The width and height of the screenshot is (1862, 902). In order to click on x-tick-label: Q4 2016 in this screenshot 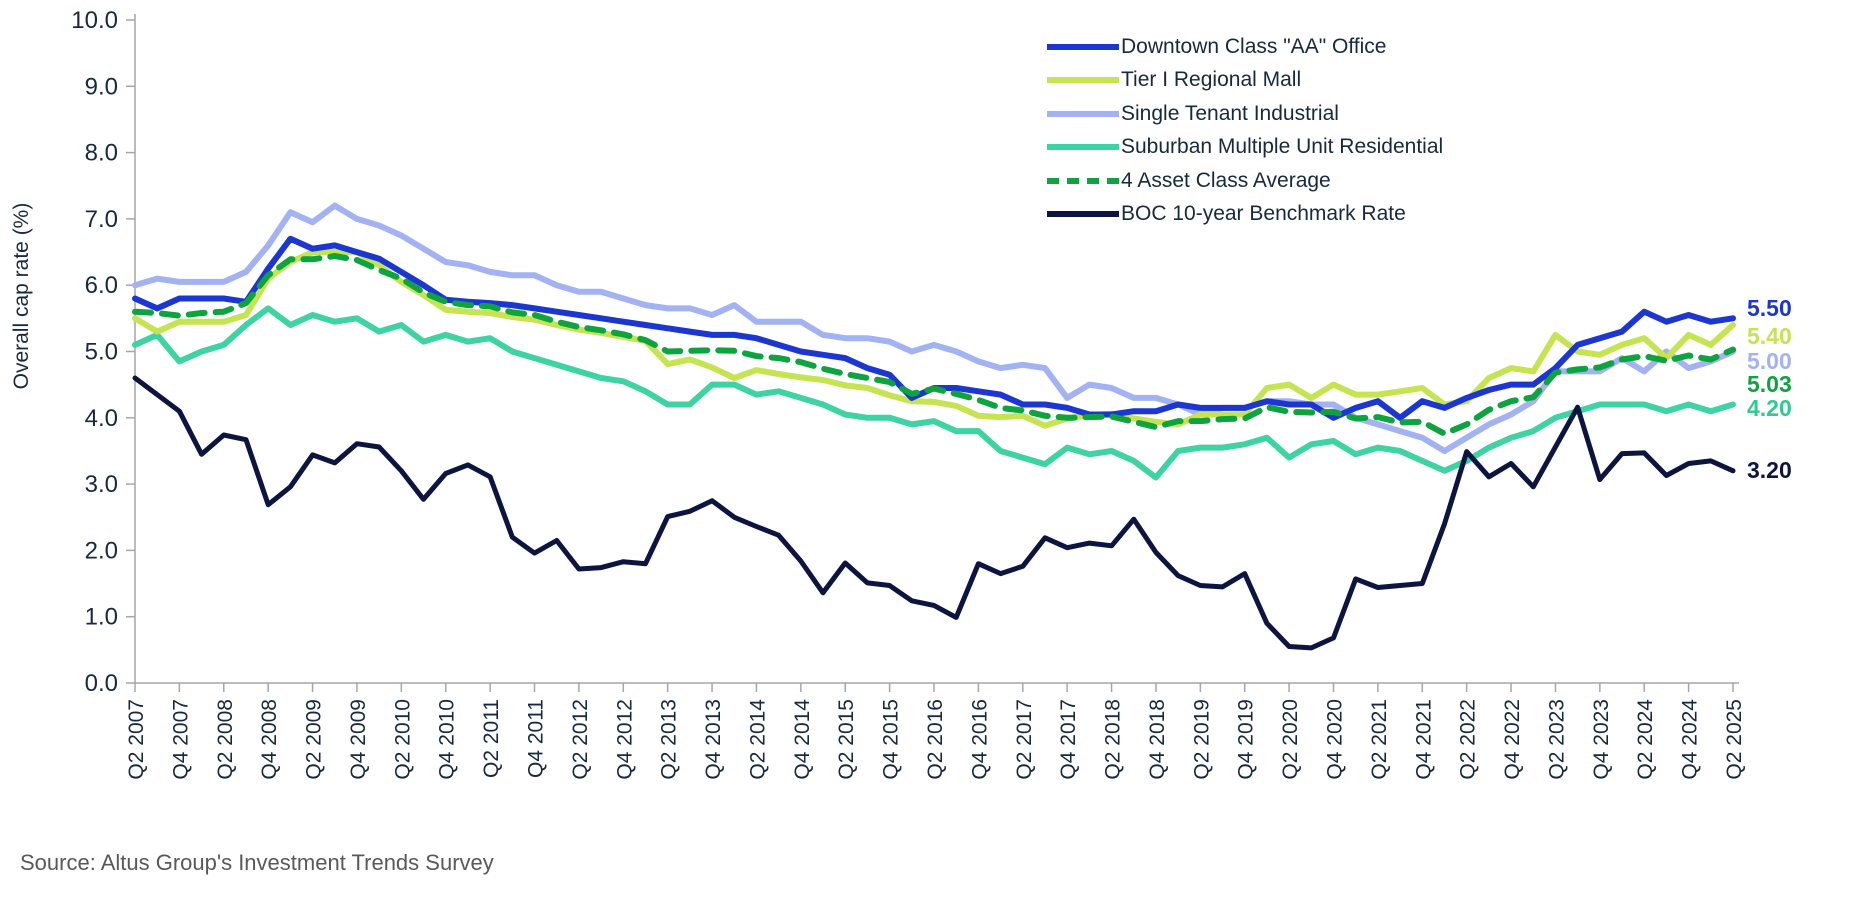, I will do `click(979, 739)`.